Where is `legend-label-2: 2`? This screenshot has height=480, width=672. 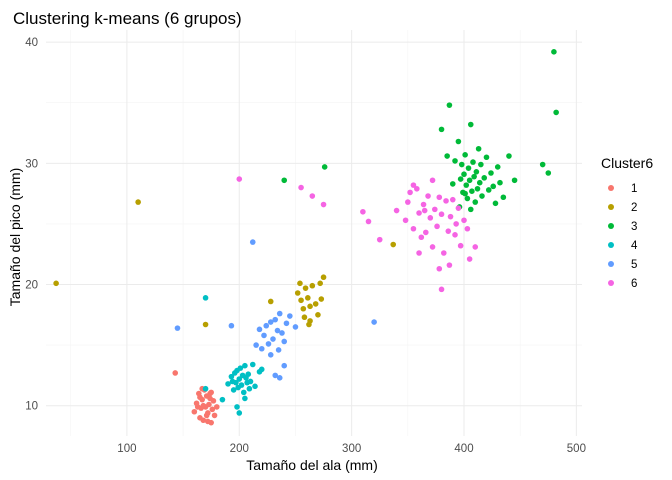
legend-label-2: 2 is located at coordinates (634, 208).